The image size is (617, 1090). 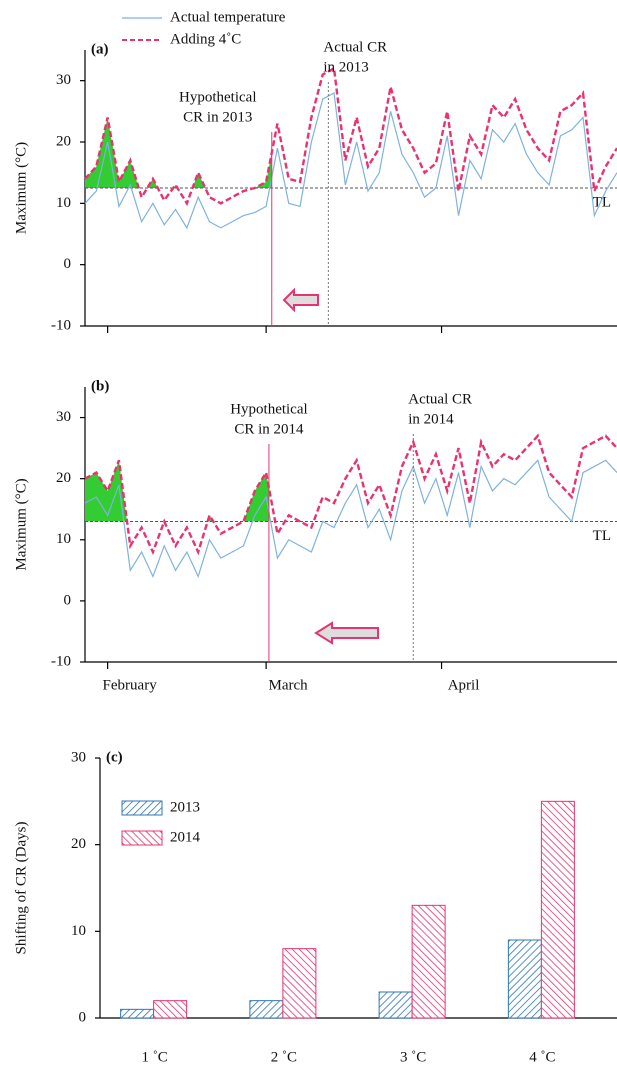 What do you see at coordinates (100, 49) in the screenshot?
I see `panel-label: (a)` at bounding box center [100, 49].